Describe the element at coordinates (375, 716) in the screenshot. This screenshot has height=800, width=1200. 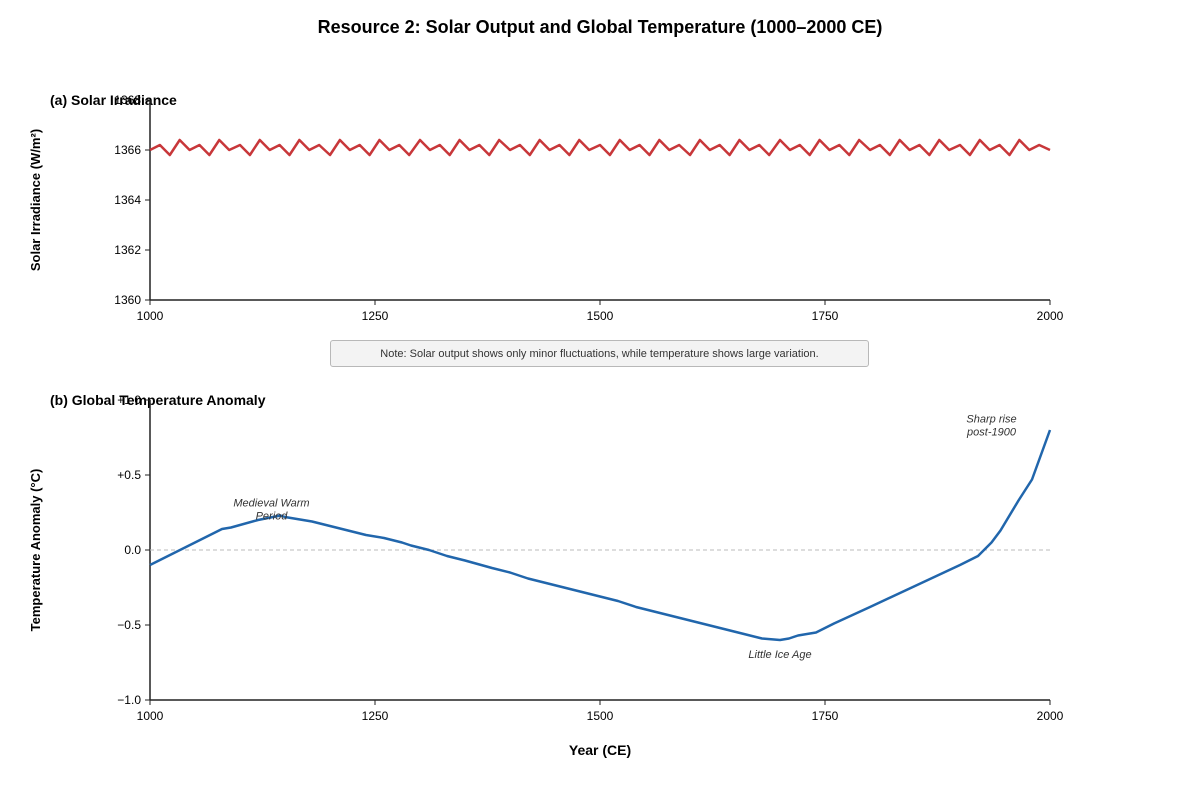
I see `panel-1-x-tick-label: 1250` at that location.